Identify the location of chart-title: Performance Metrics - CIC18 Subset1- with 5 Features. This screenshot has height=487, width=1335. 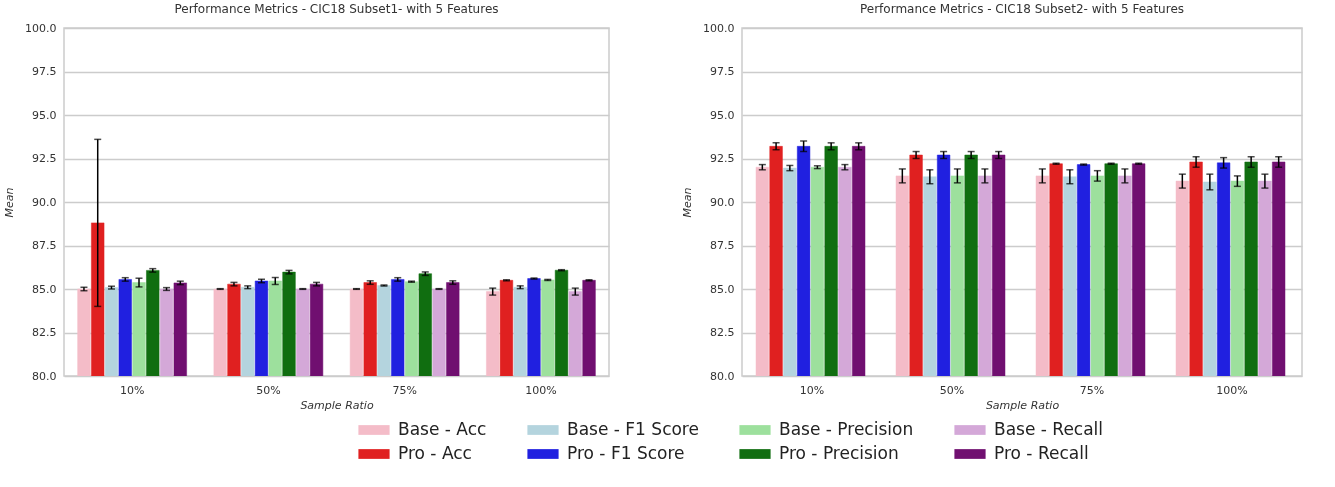
(336, 9).